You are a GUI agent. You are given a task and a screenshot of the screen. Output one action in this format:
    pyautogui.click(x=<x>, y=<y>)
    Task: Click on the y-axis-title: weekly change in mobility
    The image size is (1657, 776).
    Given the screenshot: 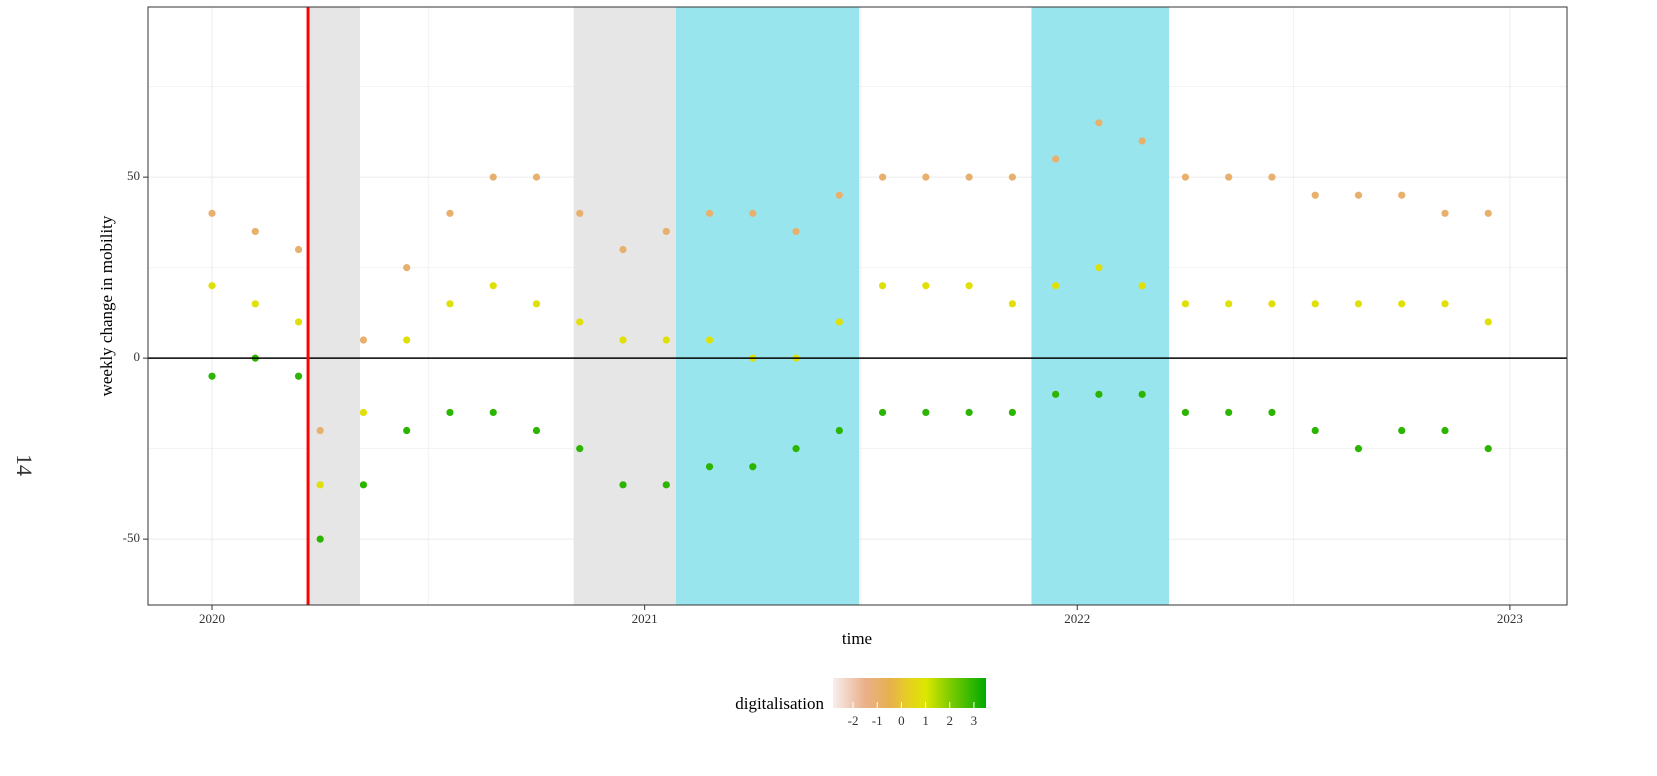 What is the action you would take?
    pyautogui.click(x=106, y=305)
    